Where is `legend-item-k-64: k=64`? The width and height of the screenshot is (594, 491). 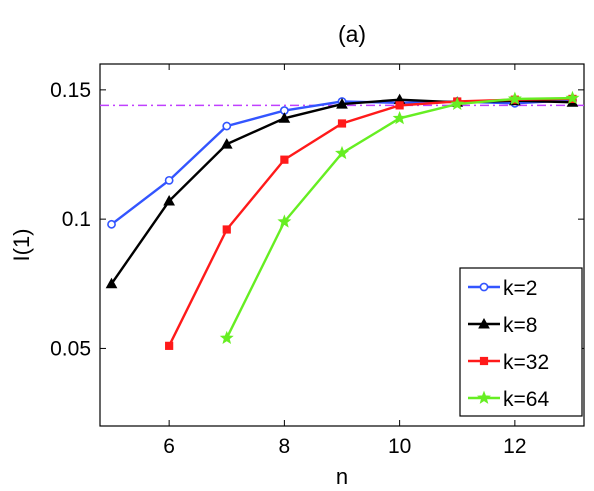
legend-item-k-64: k=64 is located at coordinates (508, 399).